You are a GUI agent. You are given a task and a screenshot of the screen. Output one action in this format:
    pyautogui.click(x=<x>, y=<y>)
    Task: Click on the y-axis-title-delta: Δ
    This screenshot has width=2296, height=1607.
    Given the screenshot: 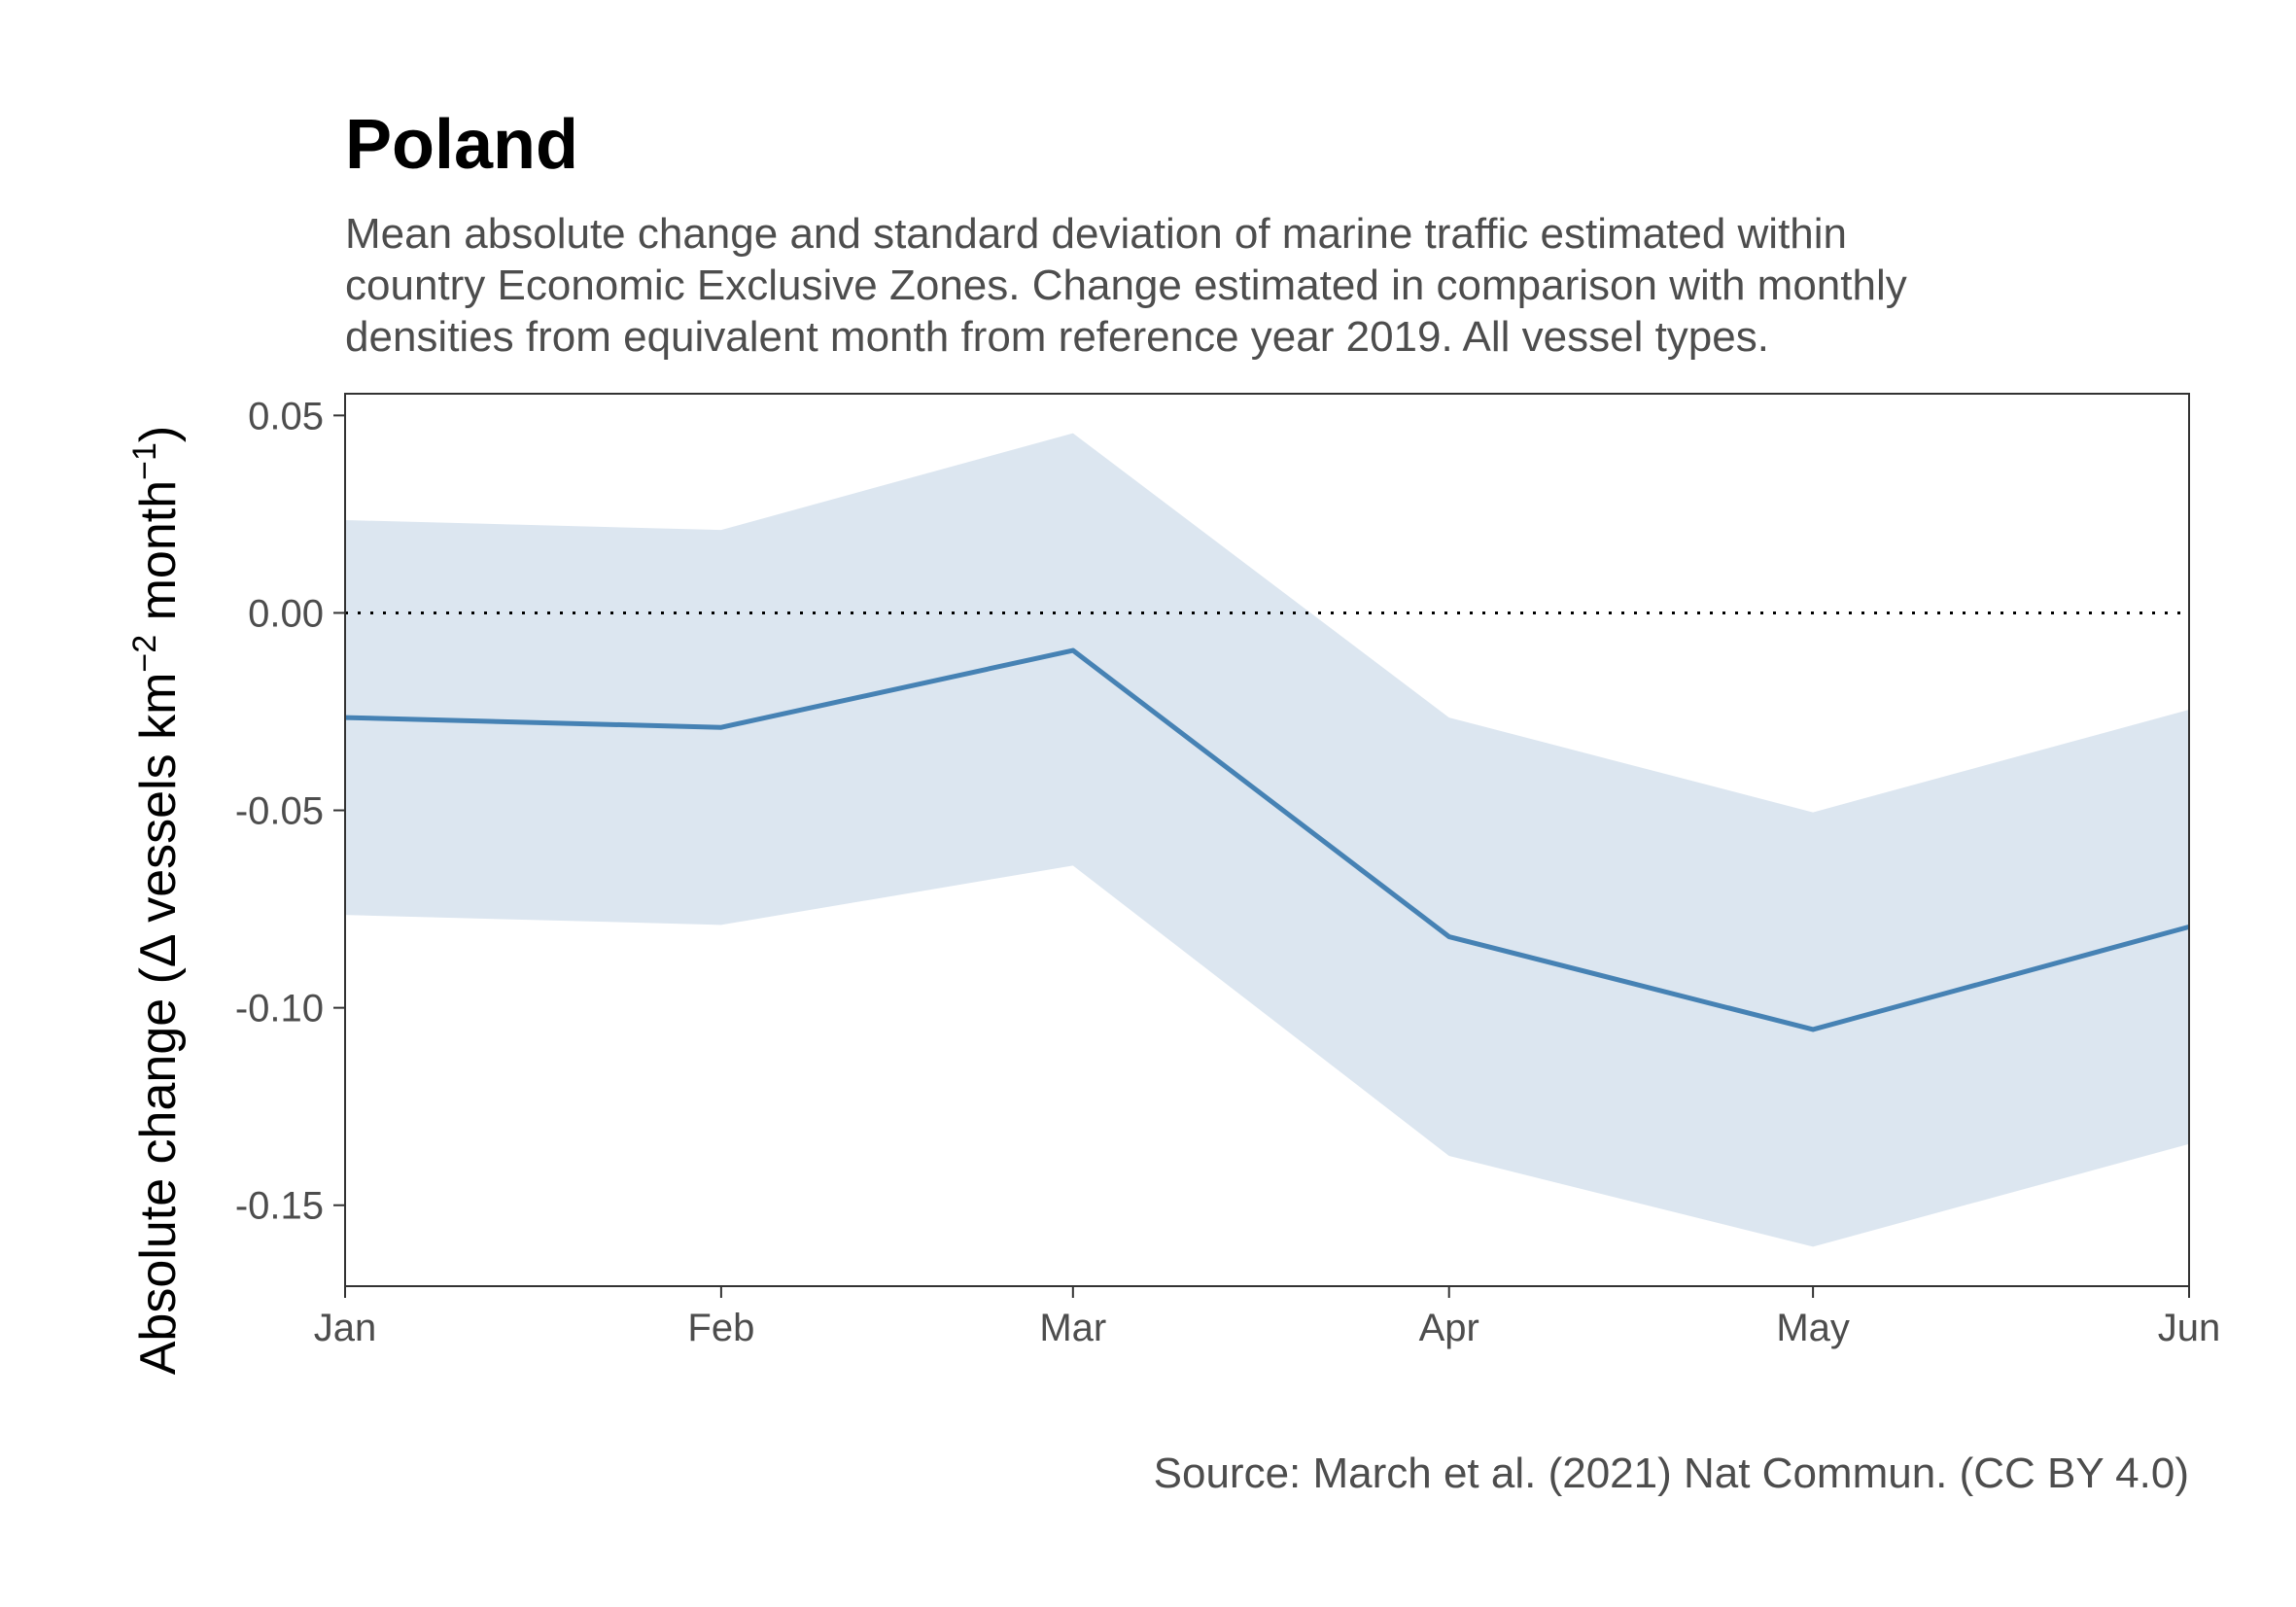 What is the action you would take?
    pyautogui.click(x=158, y=950)
    